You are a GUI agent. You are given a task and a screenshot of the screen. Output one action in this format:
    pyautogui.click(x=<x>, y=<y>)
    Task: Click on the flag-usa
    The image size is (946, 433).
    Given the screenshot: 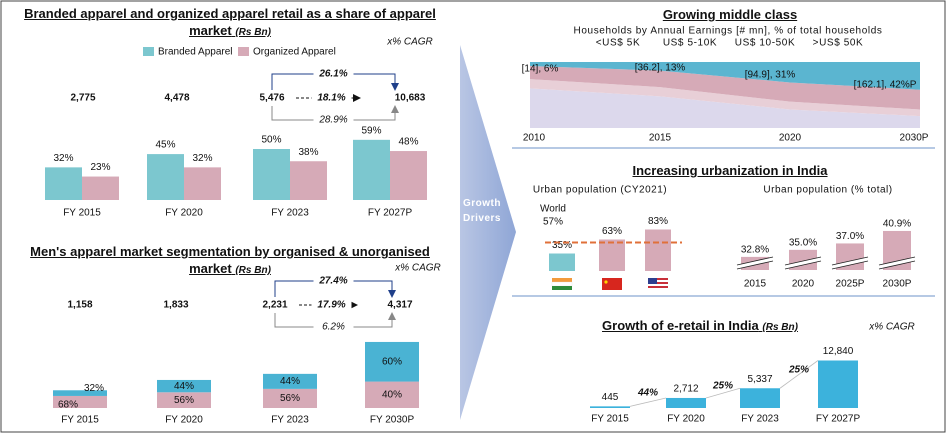 What is the action you would take?
    pyautogui.click(x=658, y=284)
    